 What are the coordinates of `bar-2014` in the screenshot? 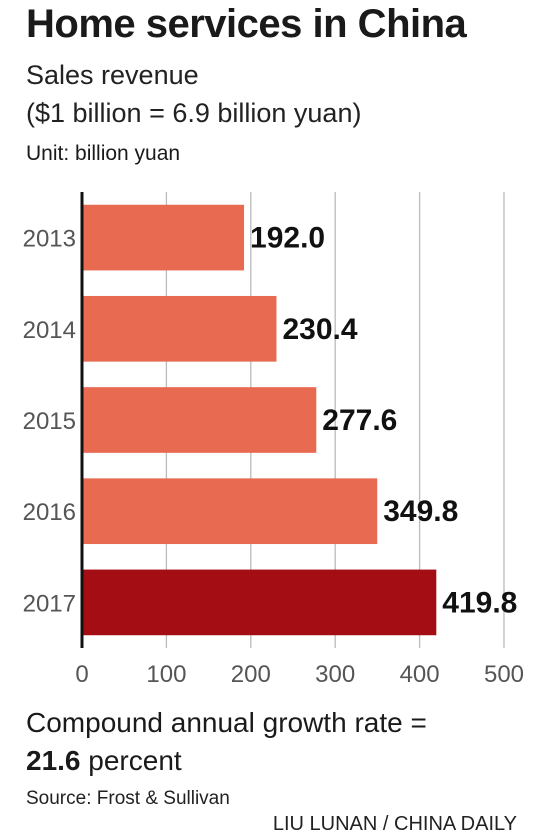 It's located at (179, 328).